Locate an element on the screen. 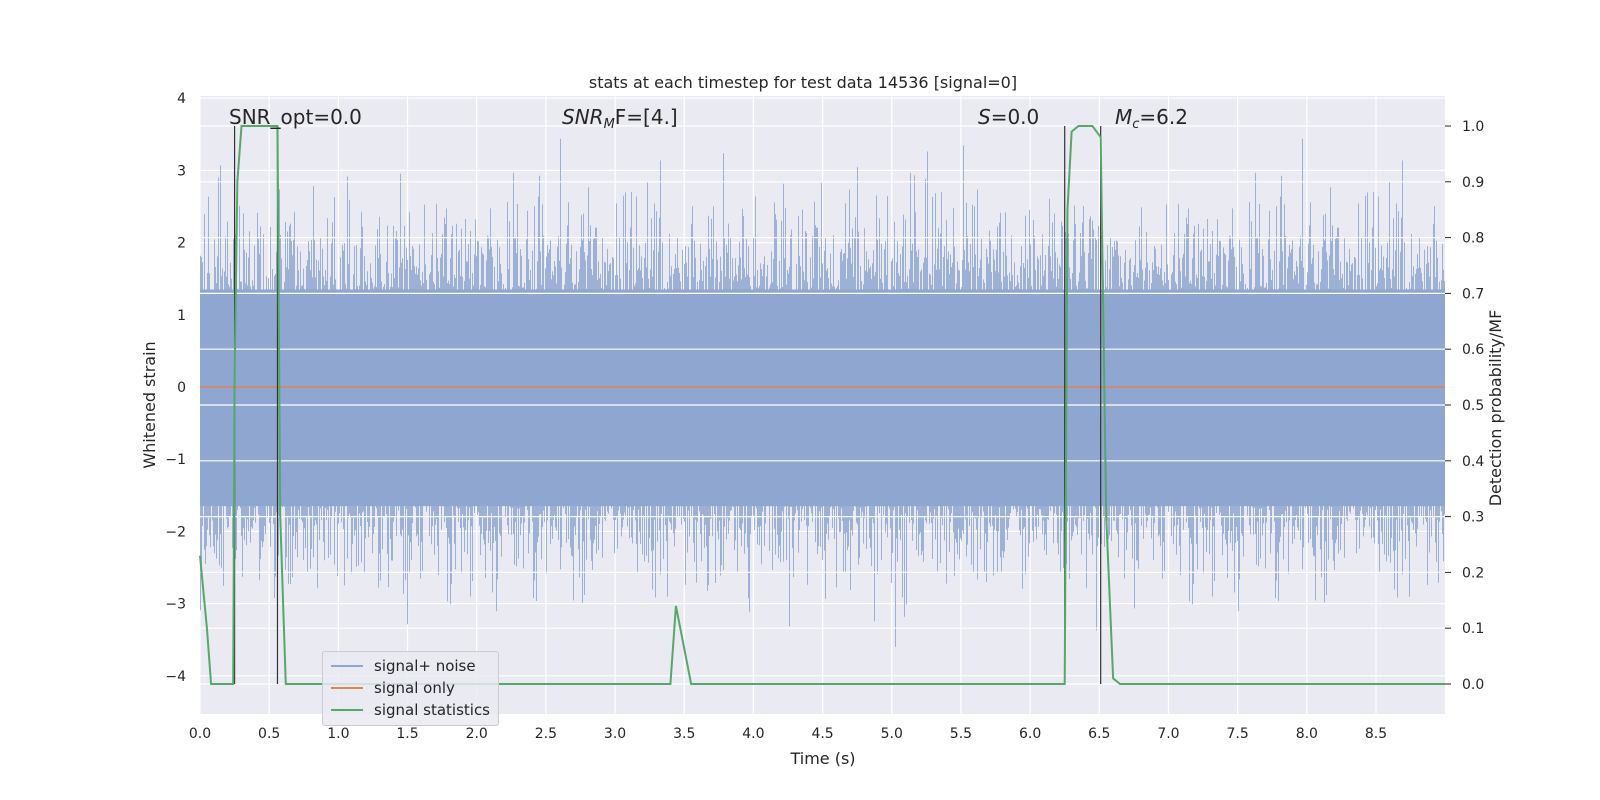 Image resolution: width=1600 pixels, height=800 pixels. x-axis-label: Time (s) is located at coordinates (822, 758).